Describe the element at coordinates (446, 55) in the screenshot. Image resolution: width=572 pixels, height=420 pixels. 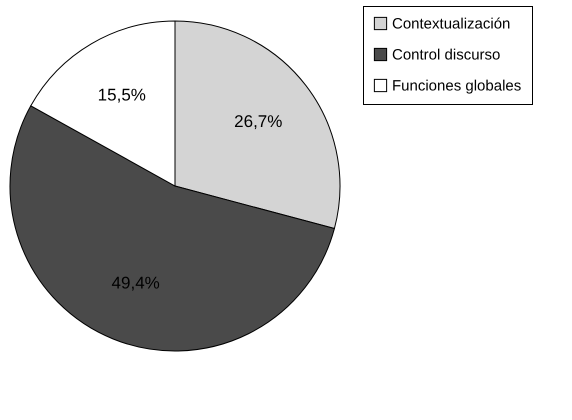
I see `legend-label: Control discurso` at that location.